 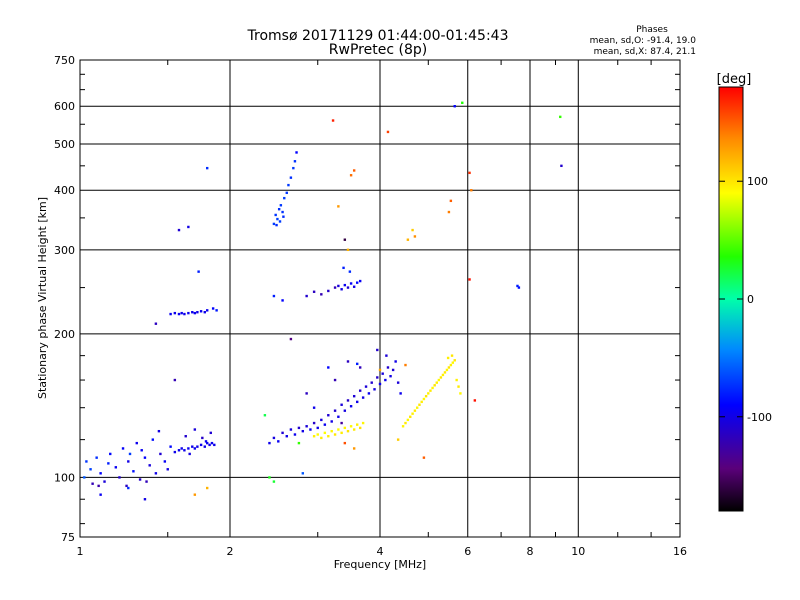 What do you see at coordinates (80, 551) in the screenshot?
I see `x-tick-label: 1` at bounding box center [80, 551].